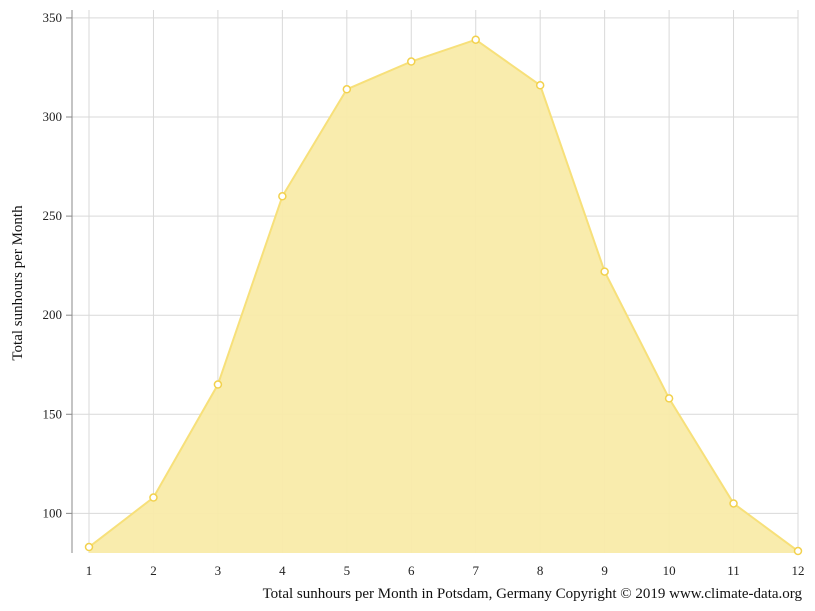  I want to click on x-tick-label: 9, so click(604, 570).